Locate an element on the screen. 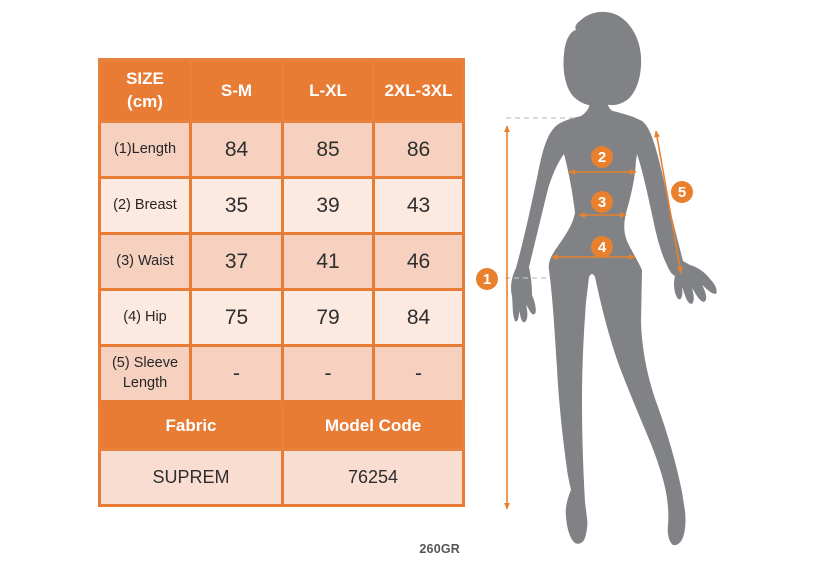  marker-3-badge: 3 is located at coordinates (602, 202).